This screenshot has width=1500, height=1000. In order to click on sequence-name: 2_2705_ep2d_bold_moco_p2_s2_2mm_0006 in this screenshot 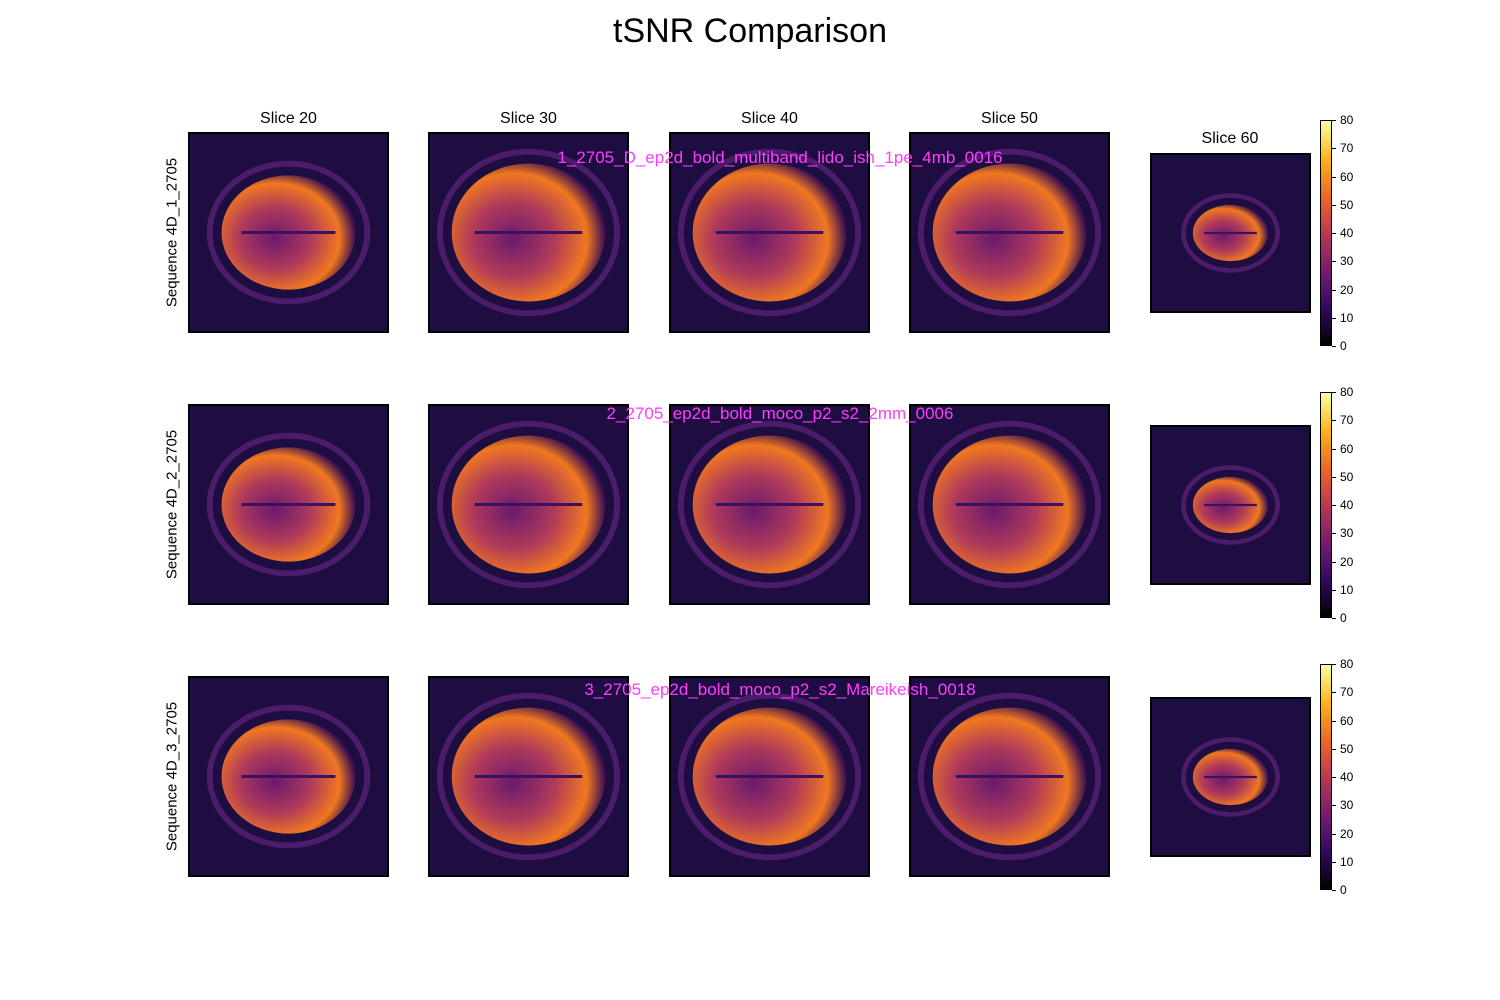, I will do `click(780, 413)`.